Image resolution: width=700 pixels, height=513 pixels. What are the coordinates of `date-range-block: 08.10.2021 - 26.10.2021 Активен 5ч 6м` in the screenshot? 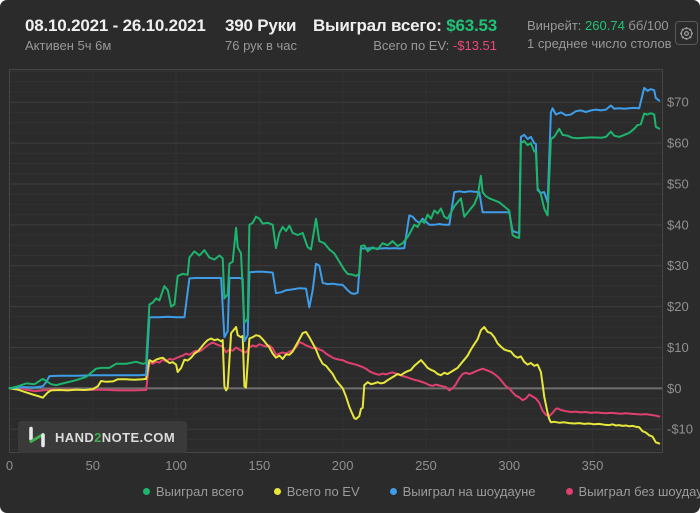 It's located at (115, 34).